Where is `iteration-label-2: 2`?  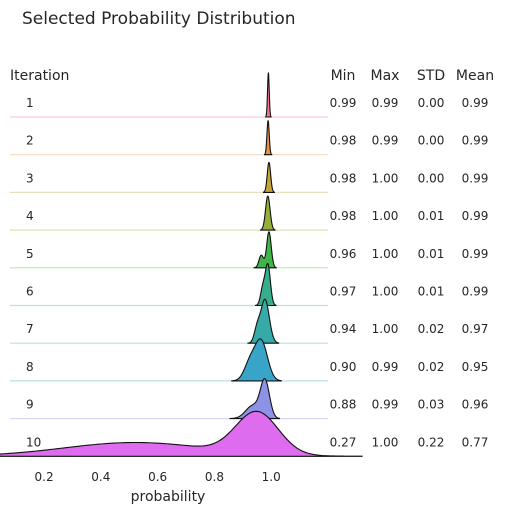
iteration-label-2: 2 is located at coordinates (30, 141).